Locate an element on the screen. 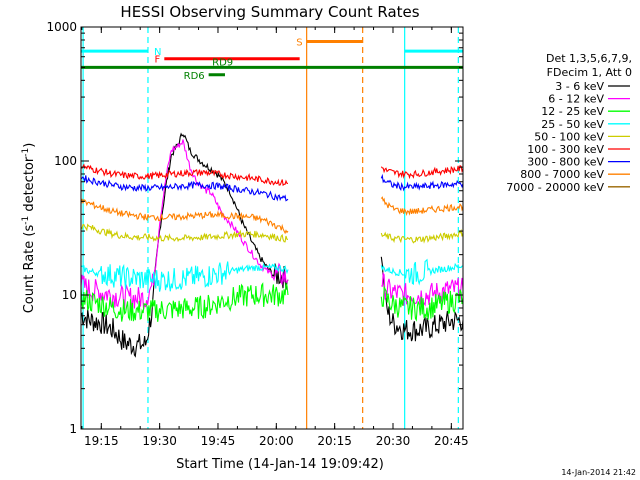  series-line-3-6-kev is located at coordinates (421, 299).